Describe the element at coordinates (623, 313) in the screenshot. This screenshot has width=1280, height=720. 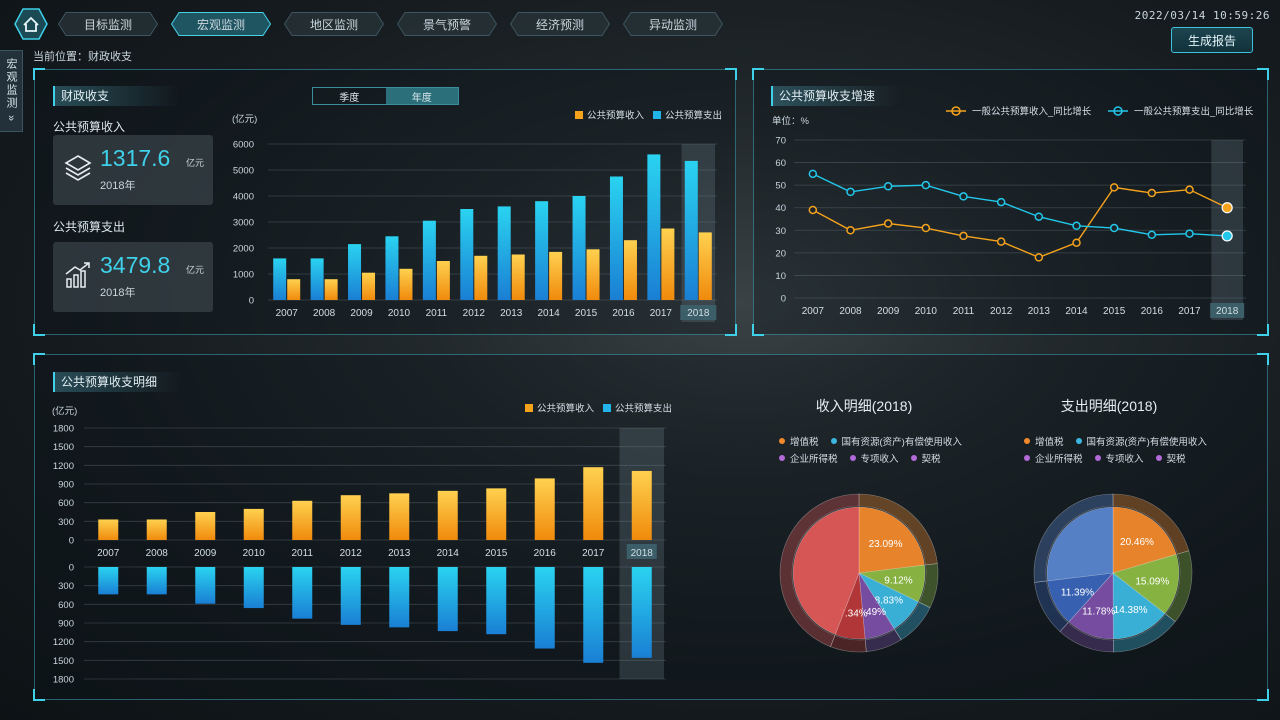
I see `x-tick-label: 2016` at that location.